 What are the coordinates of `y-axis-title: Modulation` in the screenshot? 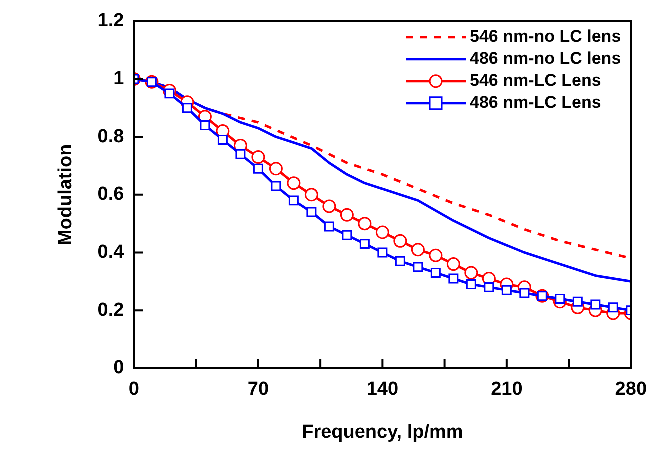 It's located at (66, 195).